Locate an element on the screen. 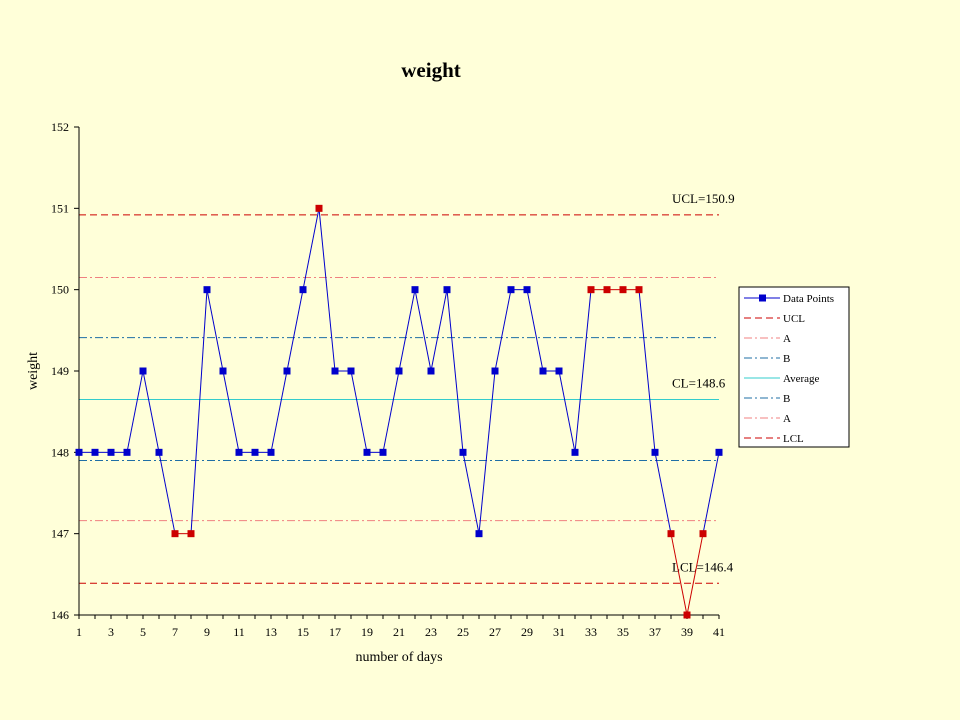  x-tick-label: 9 is located at coordinates (207, 632).